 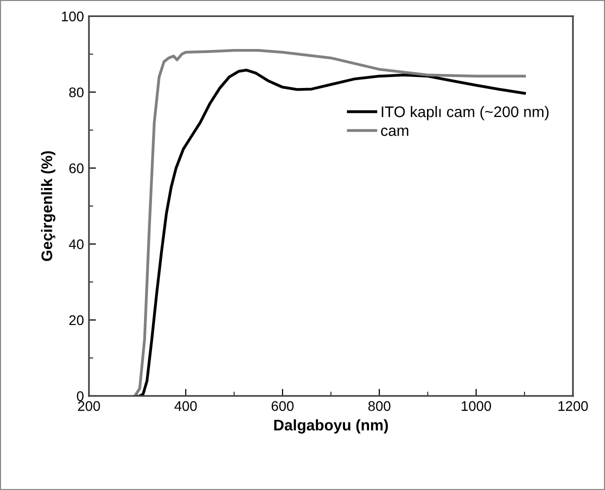 I want to click on x-tick-label: 200, so click(x=89, y=406).